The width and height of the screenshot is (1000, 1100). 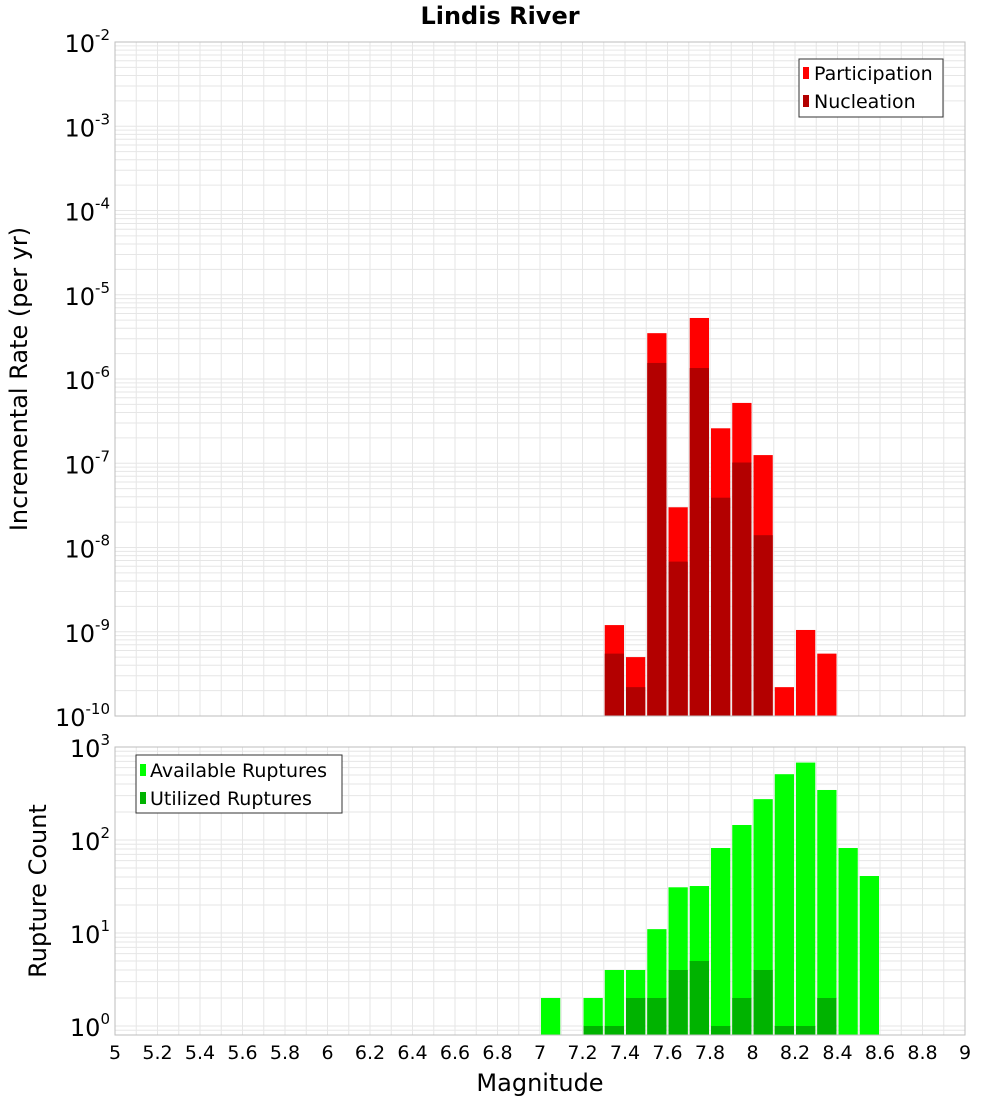 I want to click on bottom-legend-box, so click(x=239, y=784).